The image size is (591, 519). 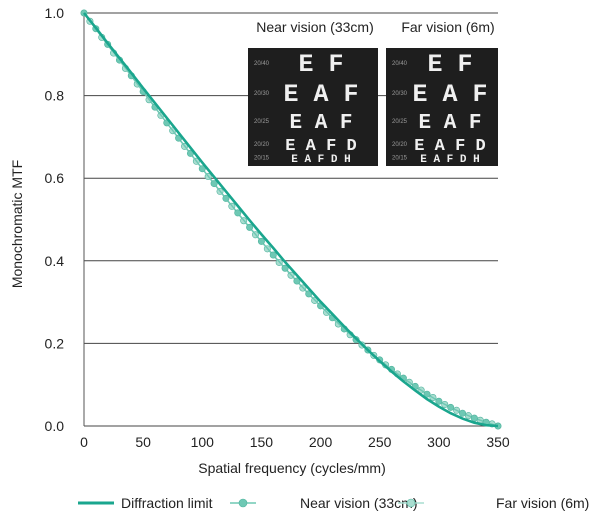 I want to click on inset-label: Far vision (6m), so click(x=447, y=27).